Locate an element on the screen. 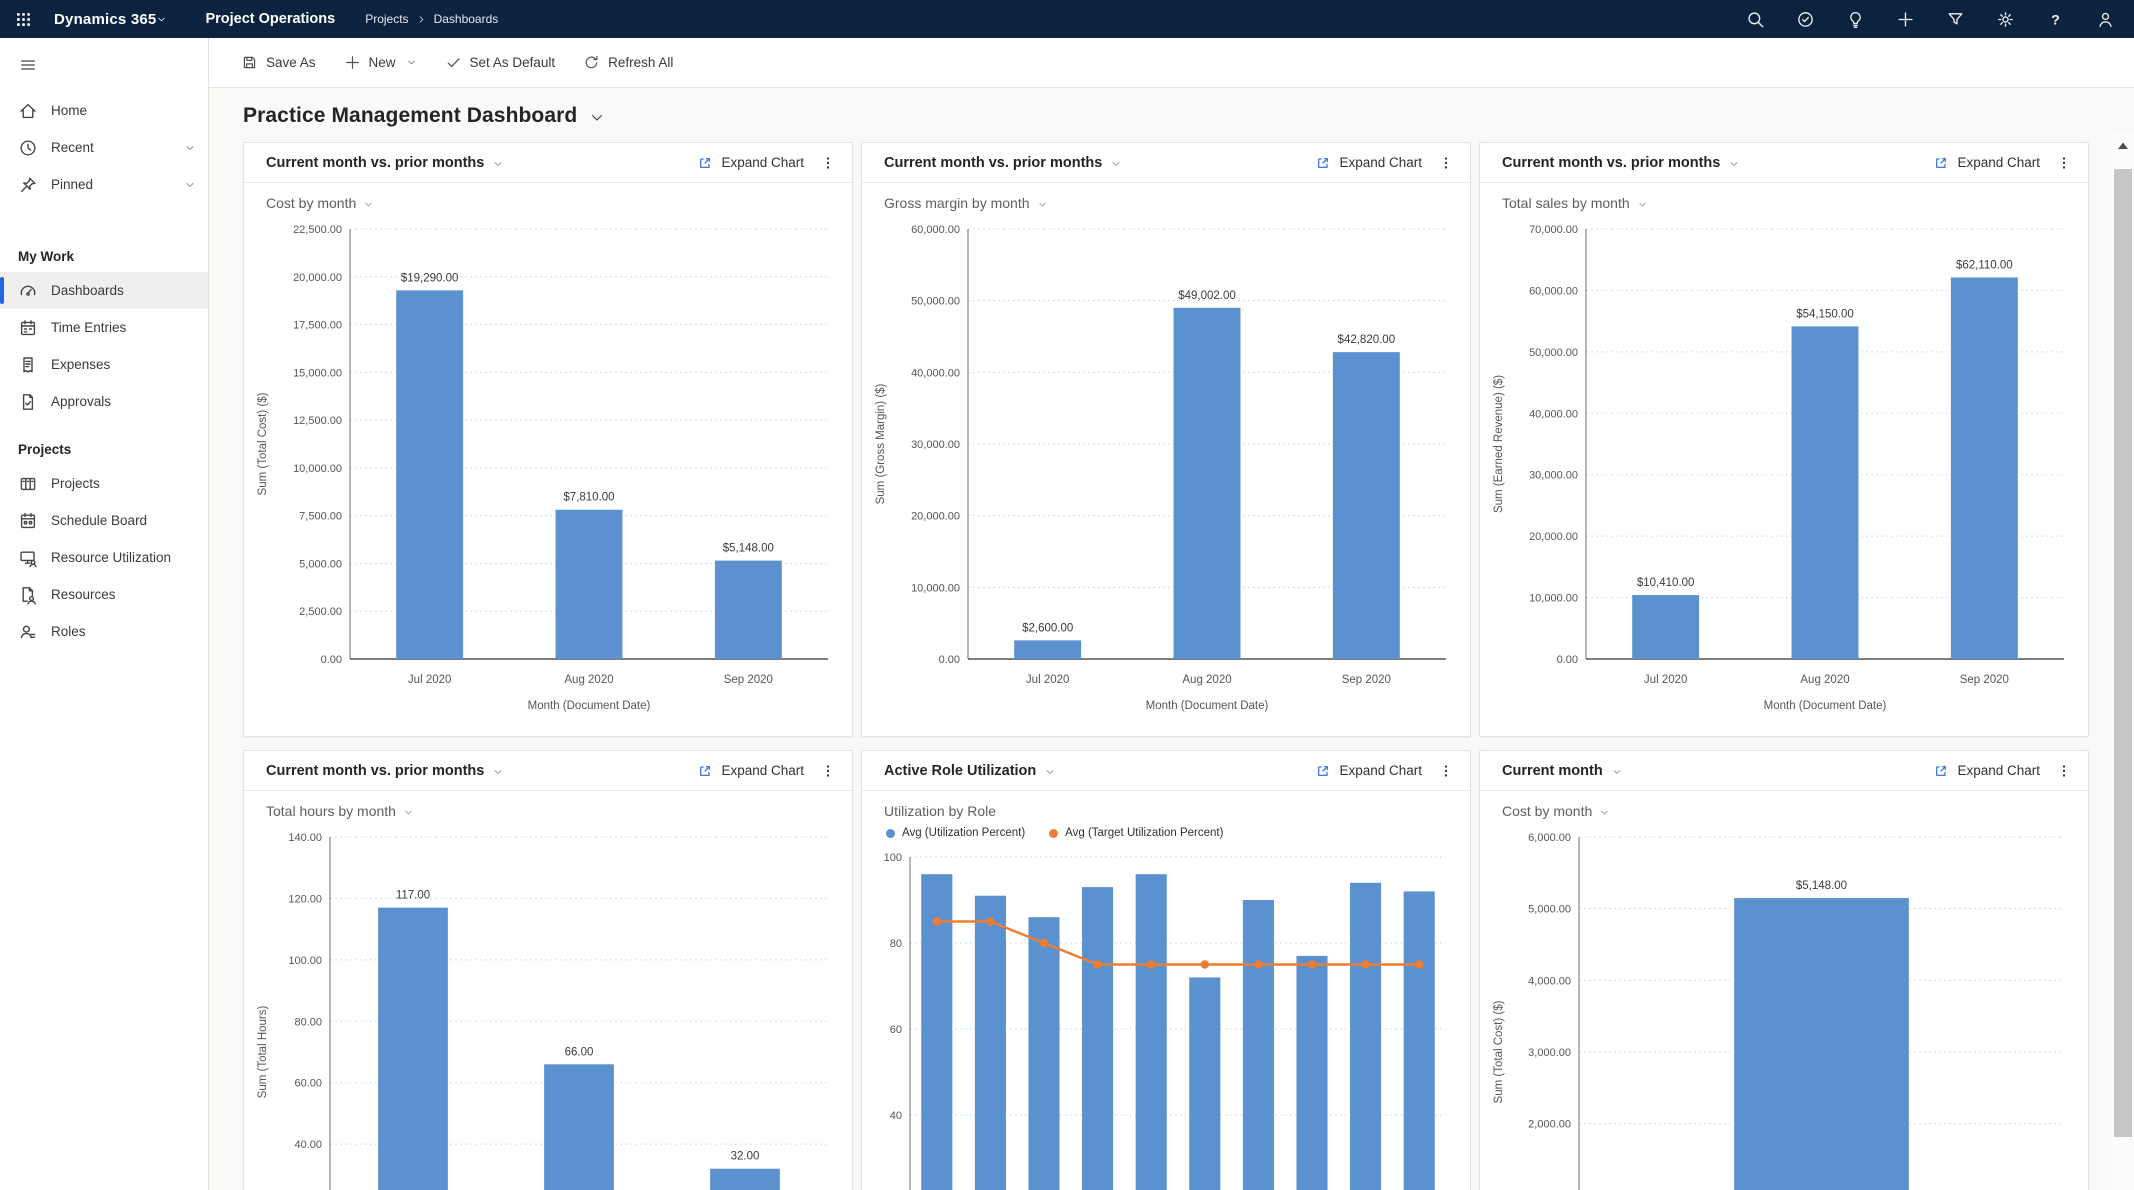  svg-text: Sum (Earned Revenue) ($) is located at coordinates (1499, 444).